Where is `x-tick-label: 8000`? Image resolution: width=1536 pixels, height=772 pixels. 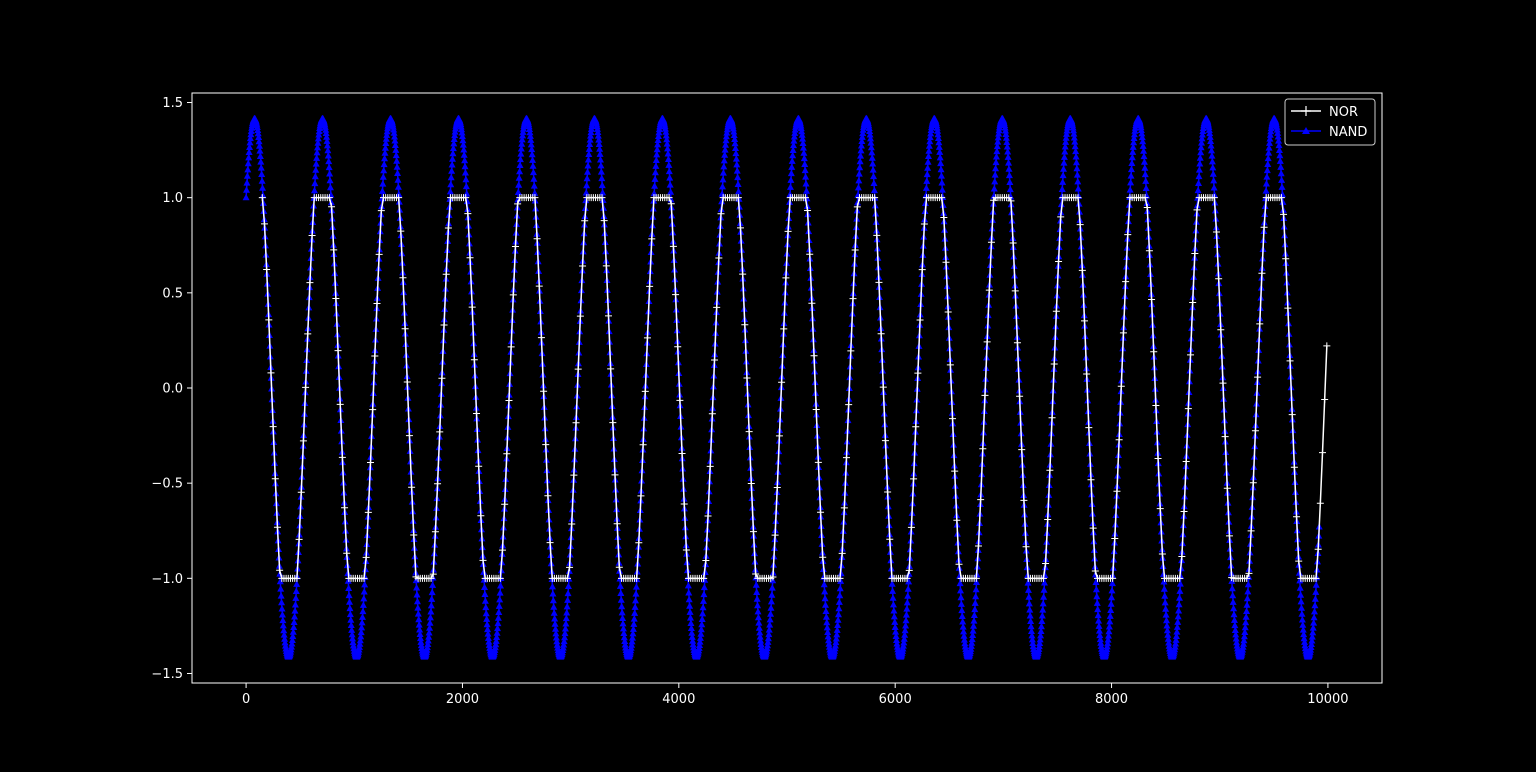
x-tick-label: 8000 is located at coordinates (1111, 699).